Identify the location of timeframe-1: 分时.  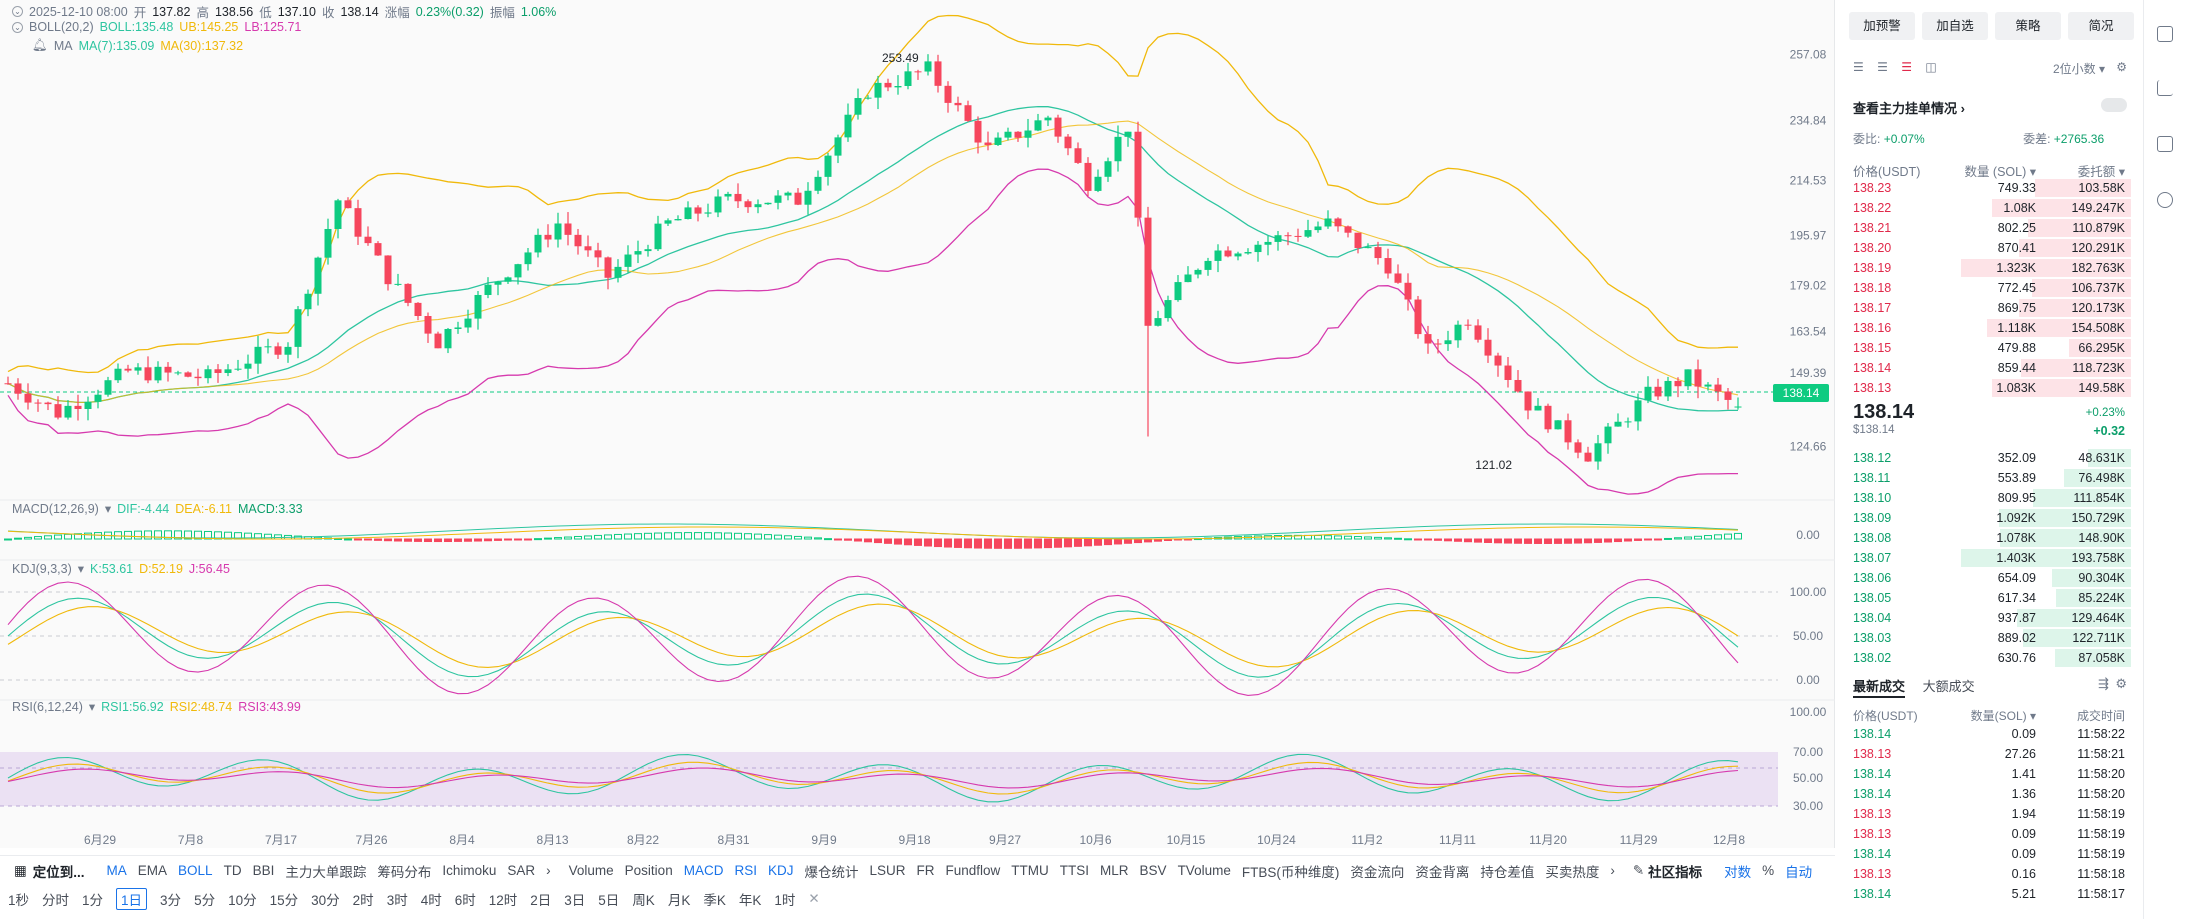
(56, 900).